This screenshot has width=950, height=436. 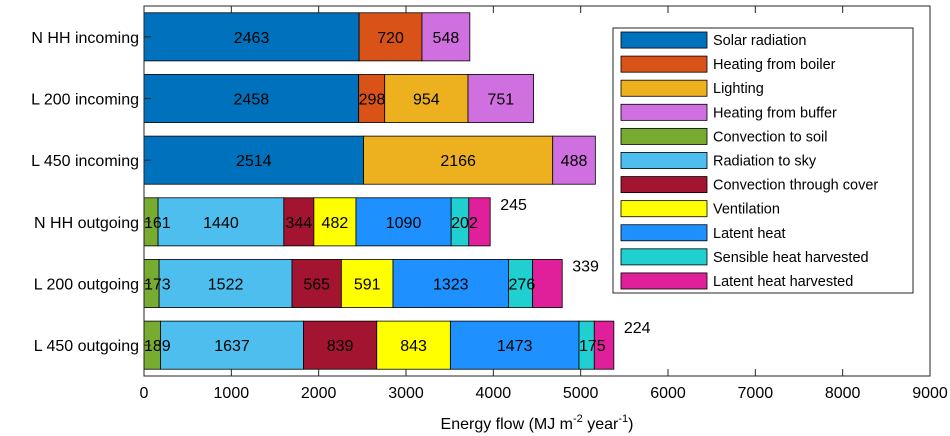 I want to click on x-tick-label: 2000, so click(x=319, y=393).